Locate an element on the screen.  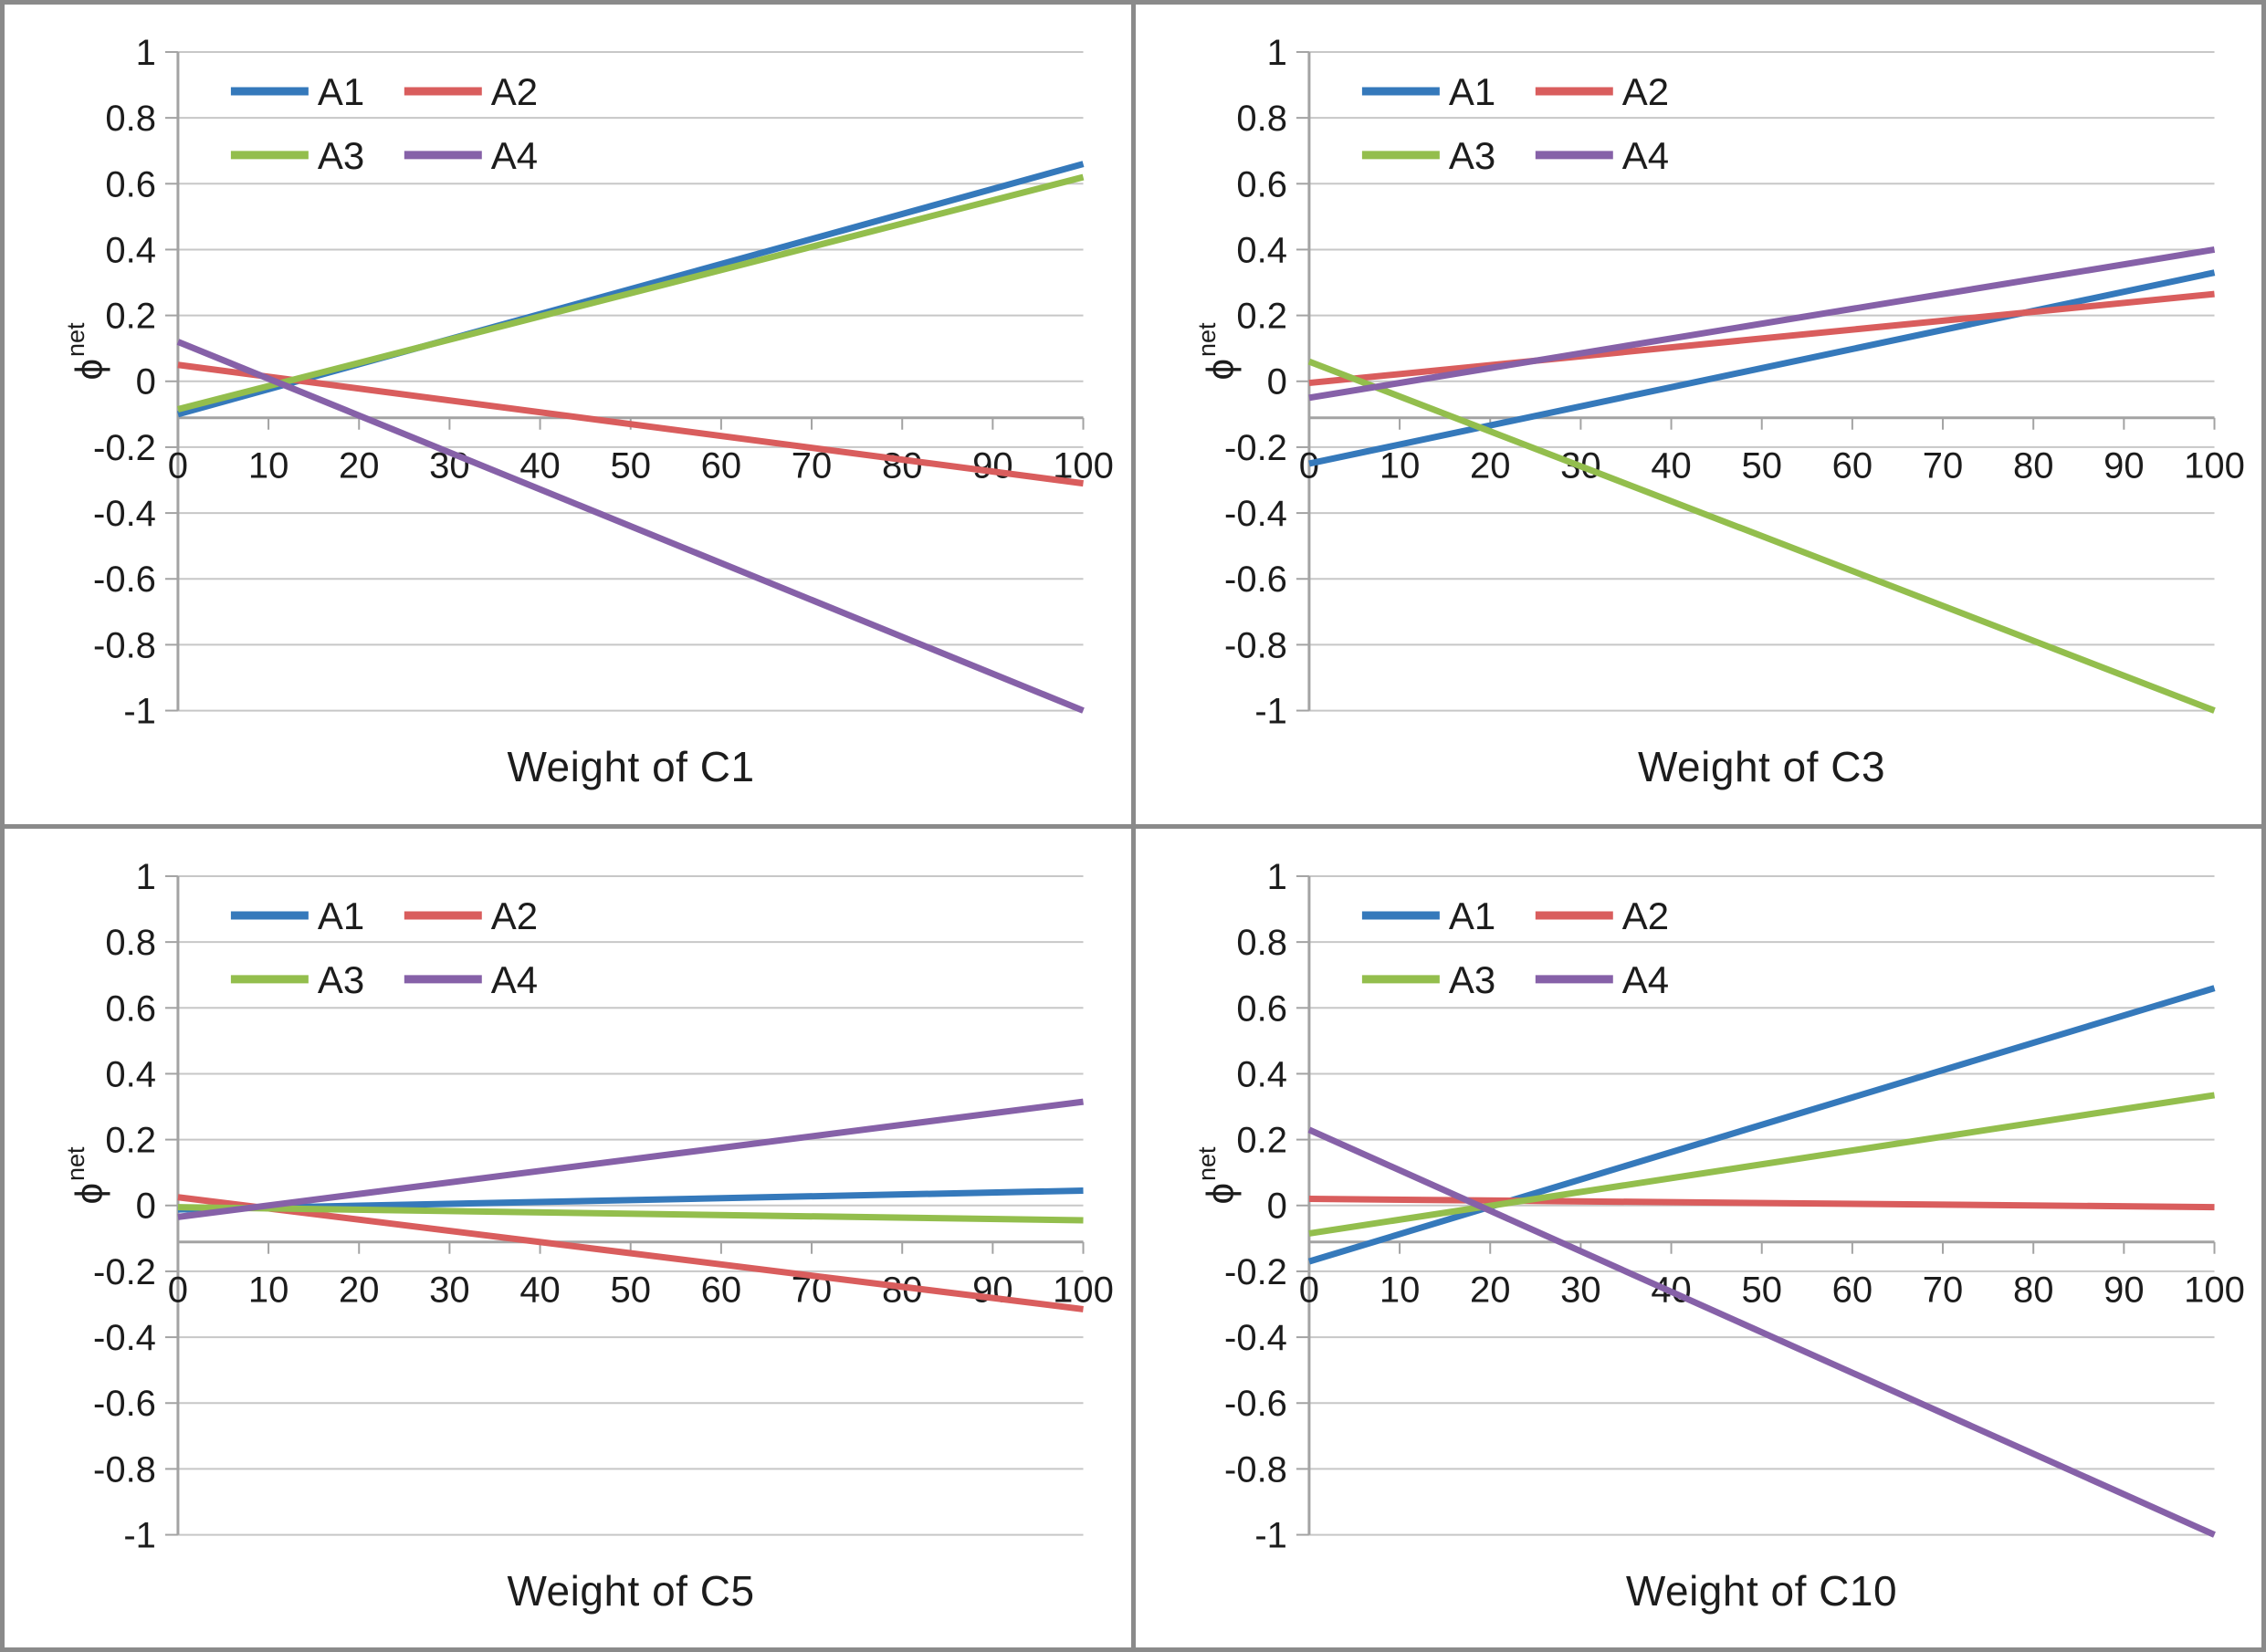
y-tick-label: 0.6 is located at coordinates (1261, 184).